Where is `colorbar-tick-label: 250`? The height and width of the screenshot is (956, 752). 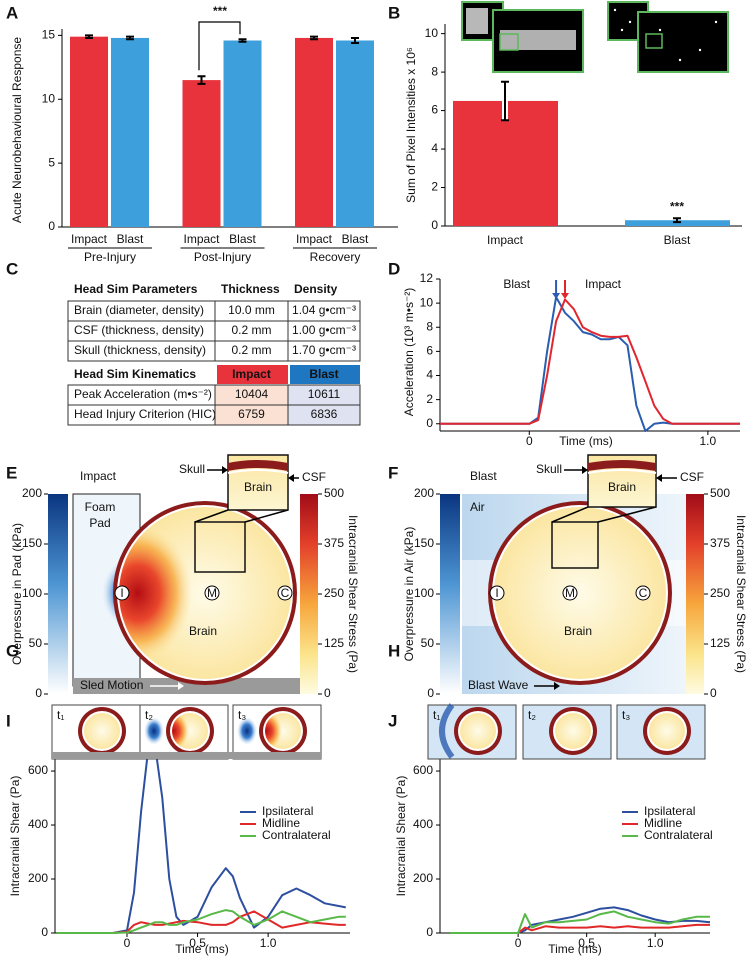 colorbar-tick-label: 250 is located at coordinates (720, 593).